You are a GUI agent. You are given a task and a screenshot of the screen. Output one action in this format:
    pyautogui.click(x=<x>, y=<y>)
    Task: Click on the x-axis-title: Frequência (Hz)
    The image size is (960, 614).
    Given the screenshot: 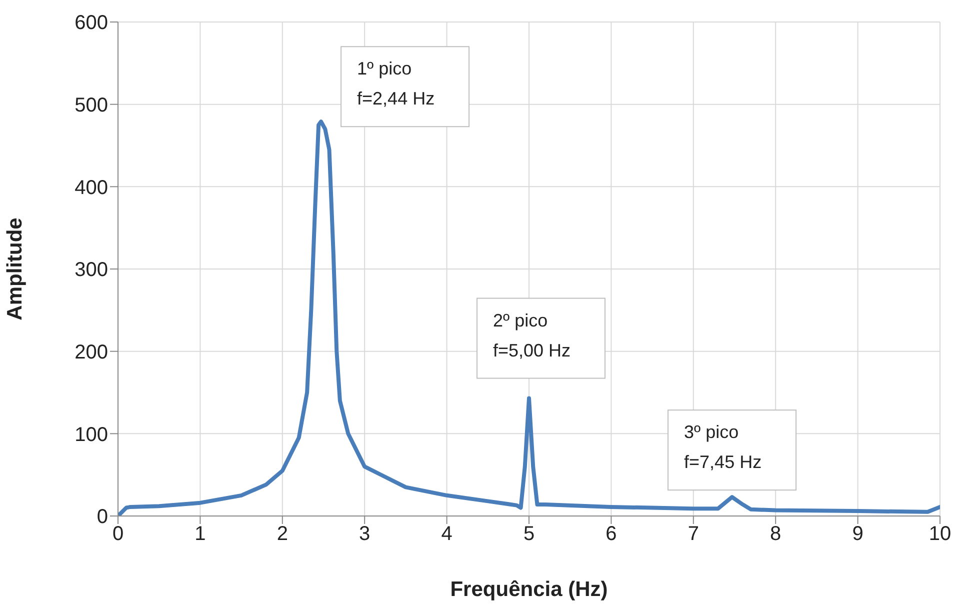 What is the action you would take?
    pyautogui.click(x=529, y=589)
    